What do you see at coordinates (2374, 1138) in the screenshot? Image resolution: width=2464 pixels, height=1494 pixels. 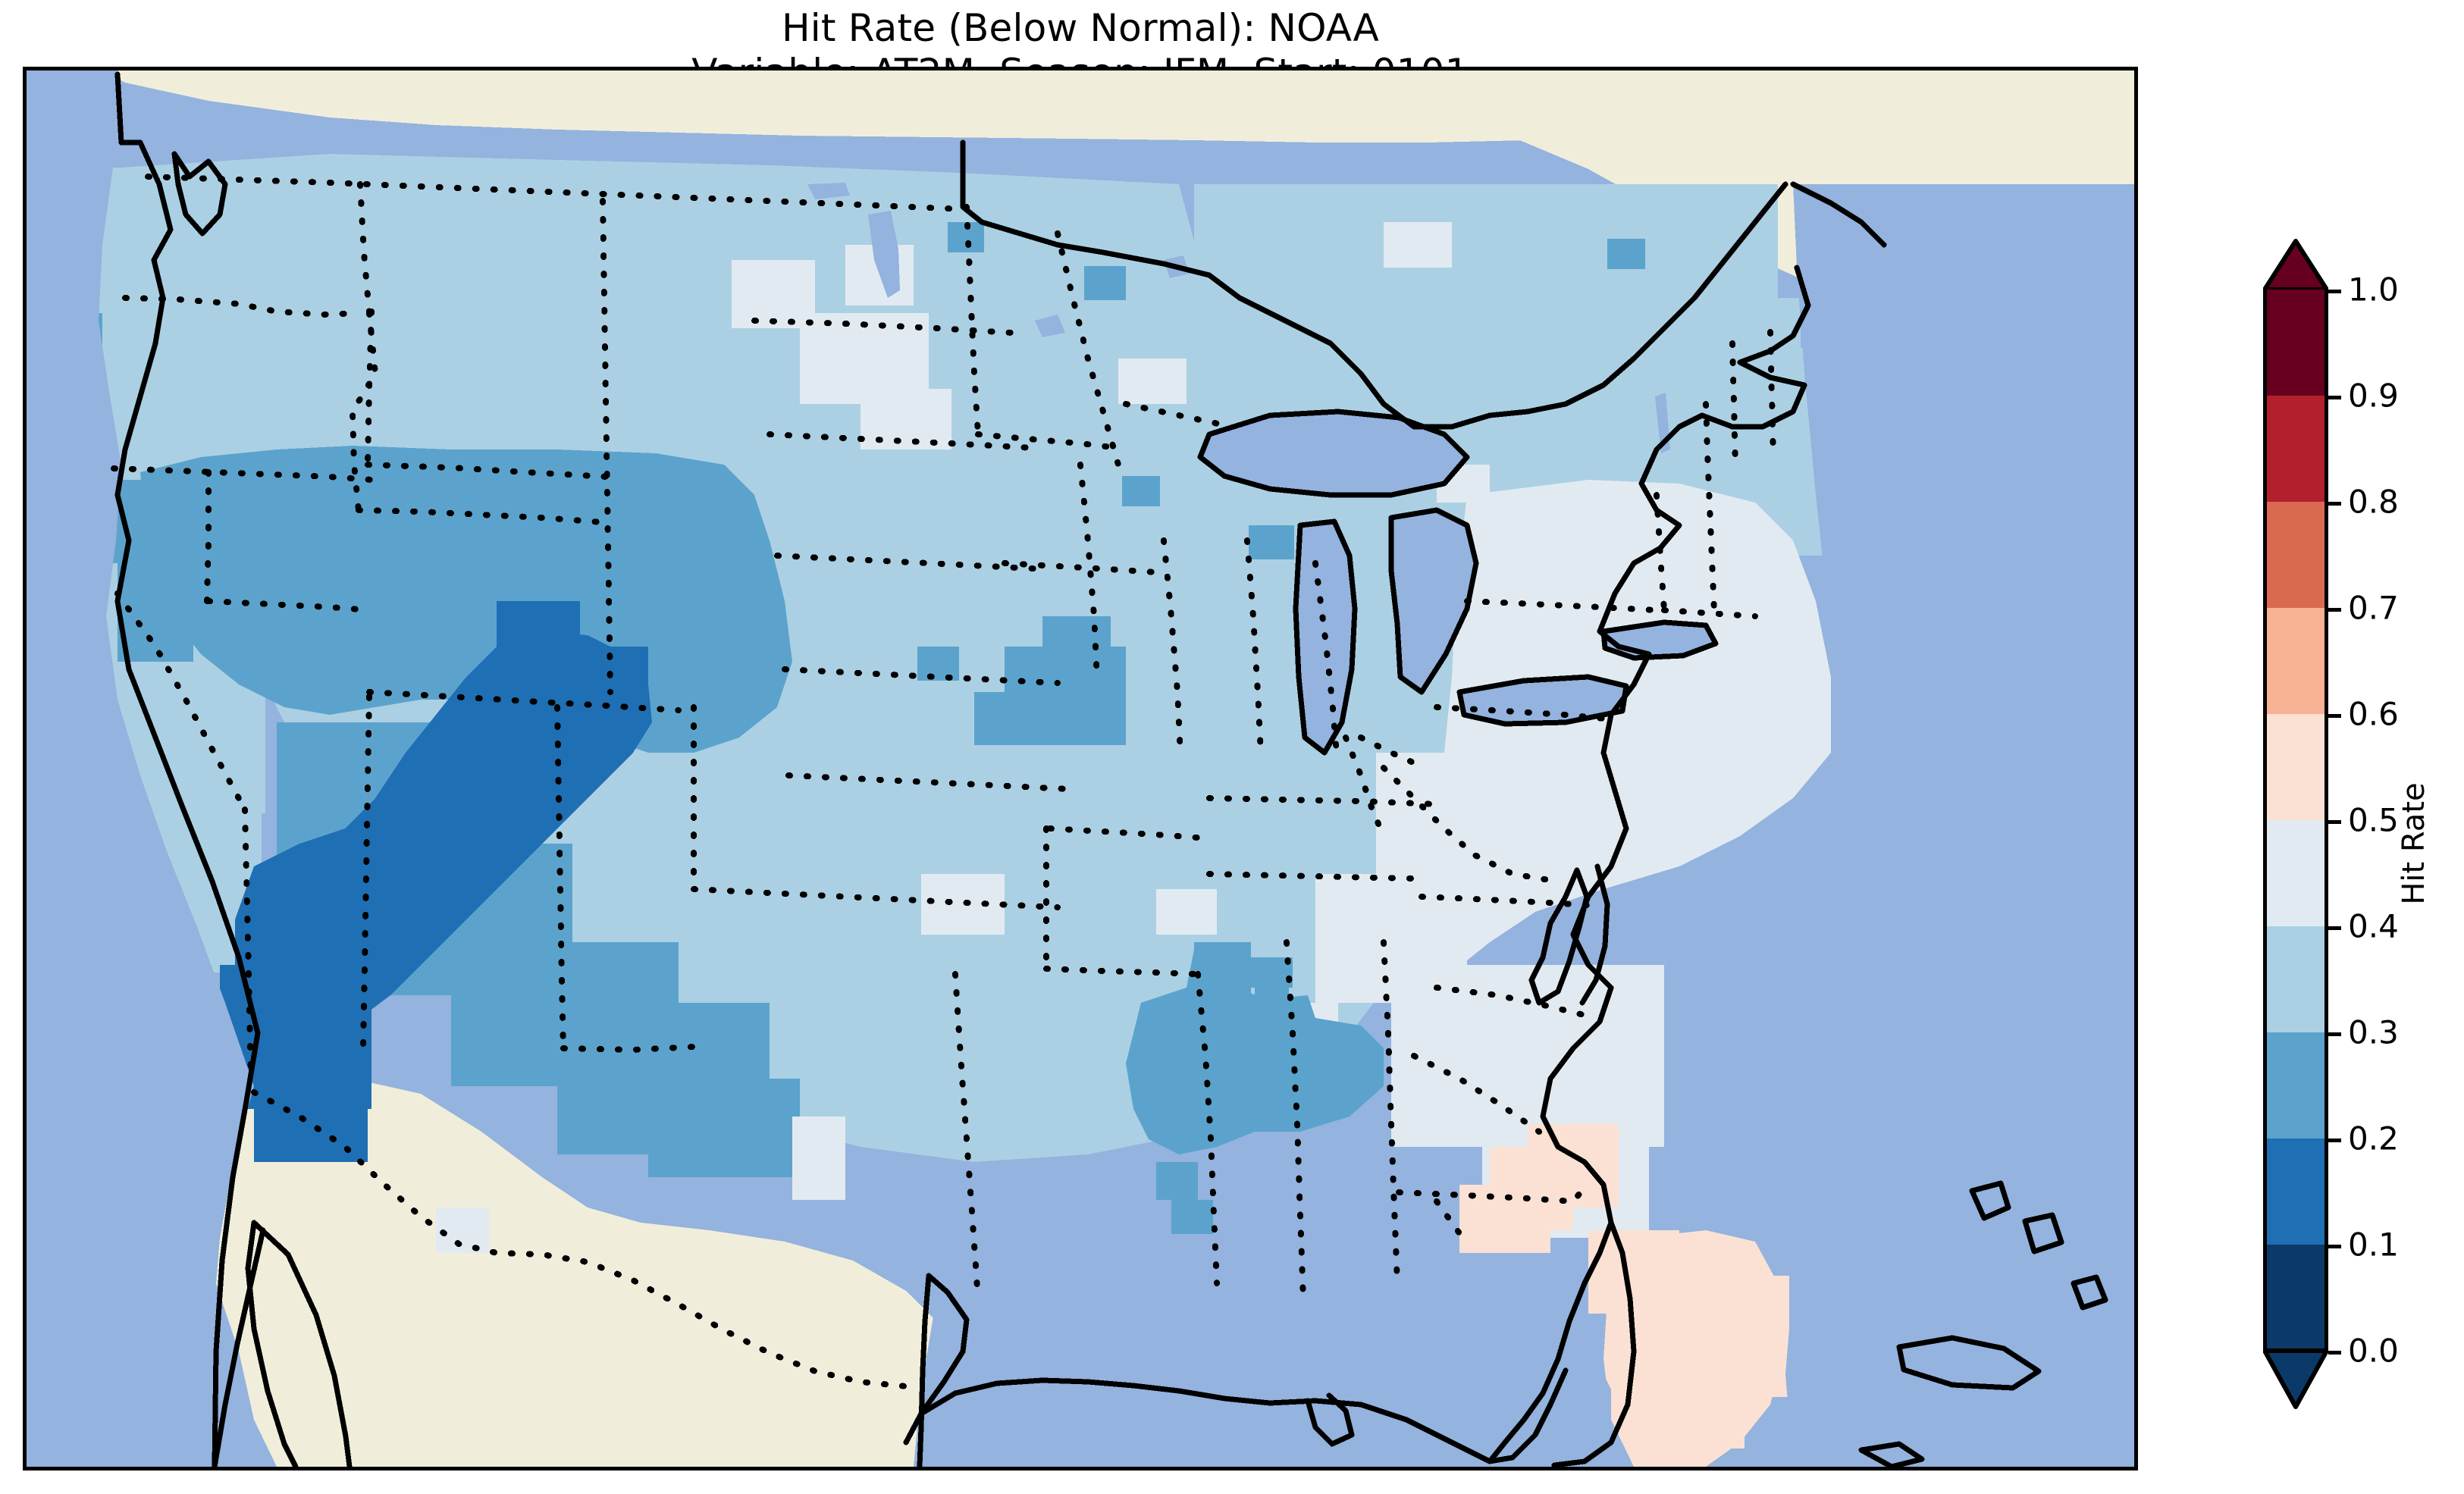 I see `colorbar-tick-label: 0.2` at bounding box center [2374, 1138].